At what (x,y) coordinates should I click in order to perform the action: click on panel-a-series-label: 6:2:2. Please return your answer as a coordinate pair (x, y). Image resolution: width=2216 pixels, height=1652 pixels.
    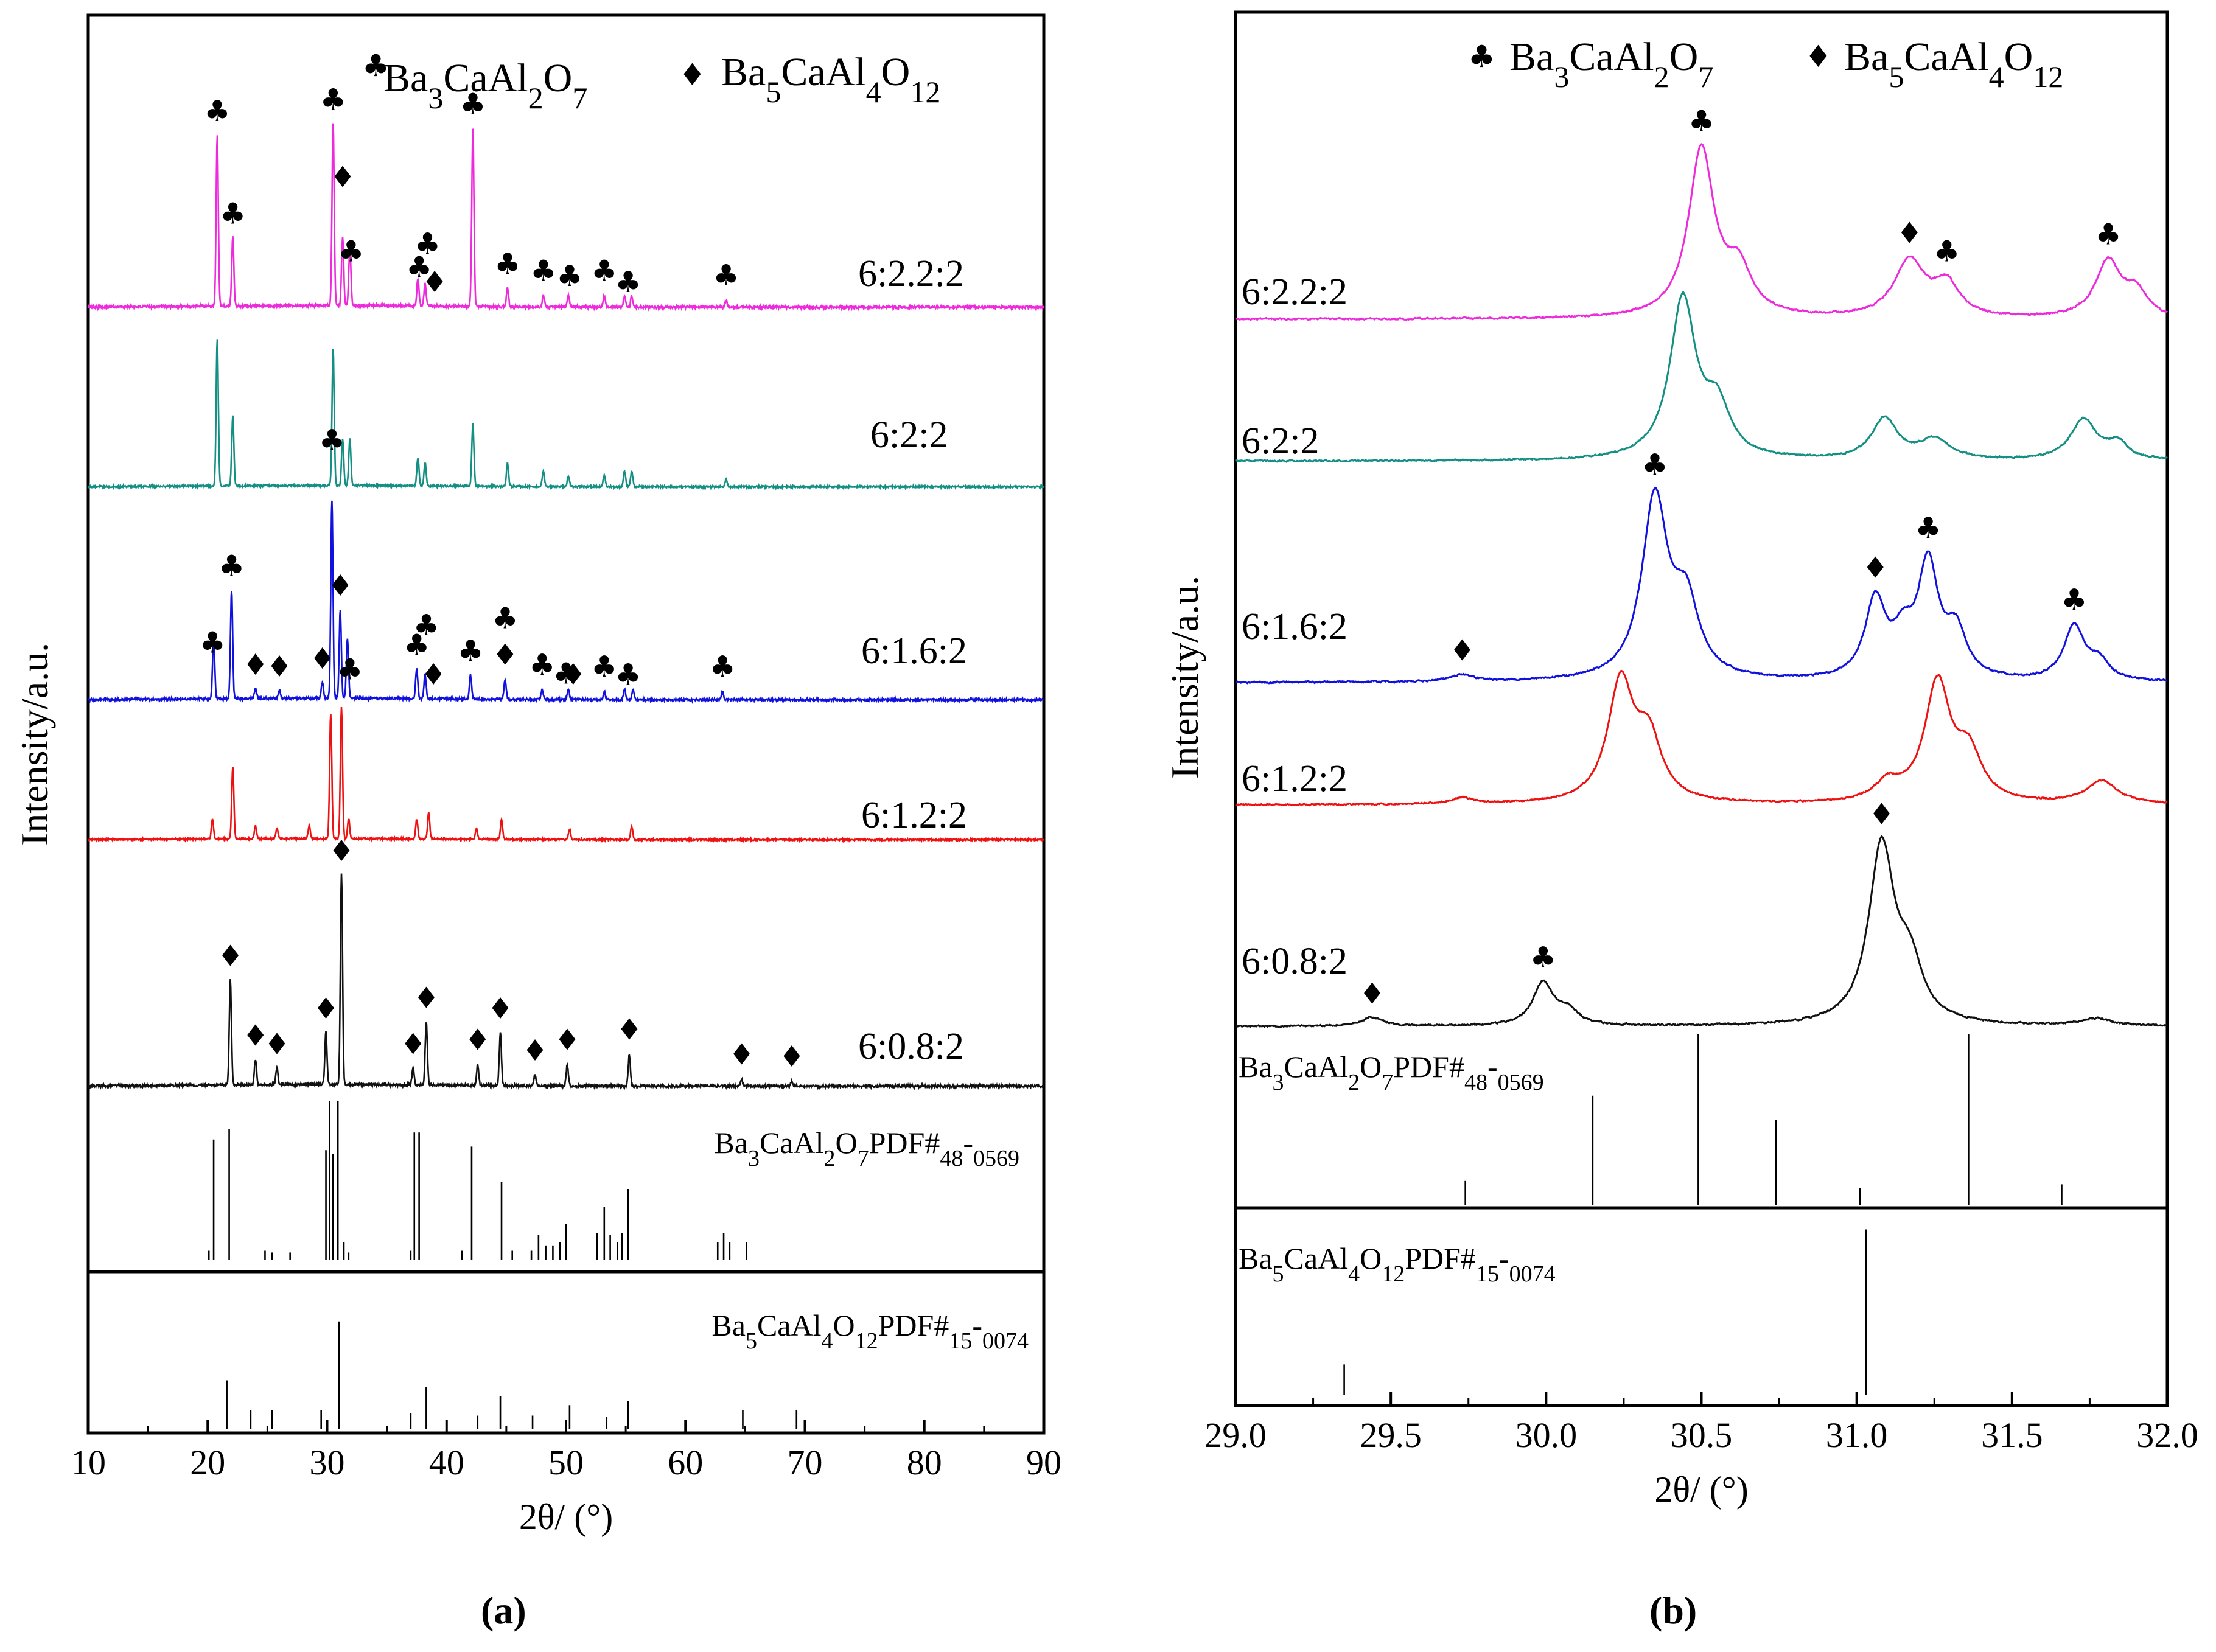
    Looking at the image, I should click on (909, 435).